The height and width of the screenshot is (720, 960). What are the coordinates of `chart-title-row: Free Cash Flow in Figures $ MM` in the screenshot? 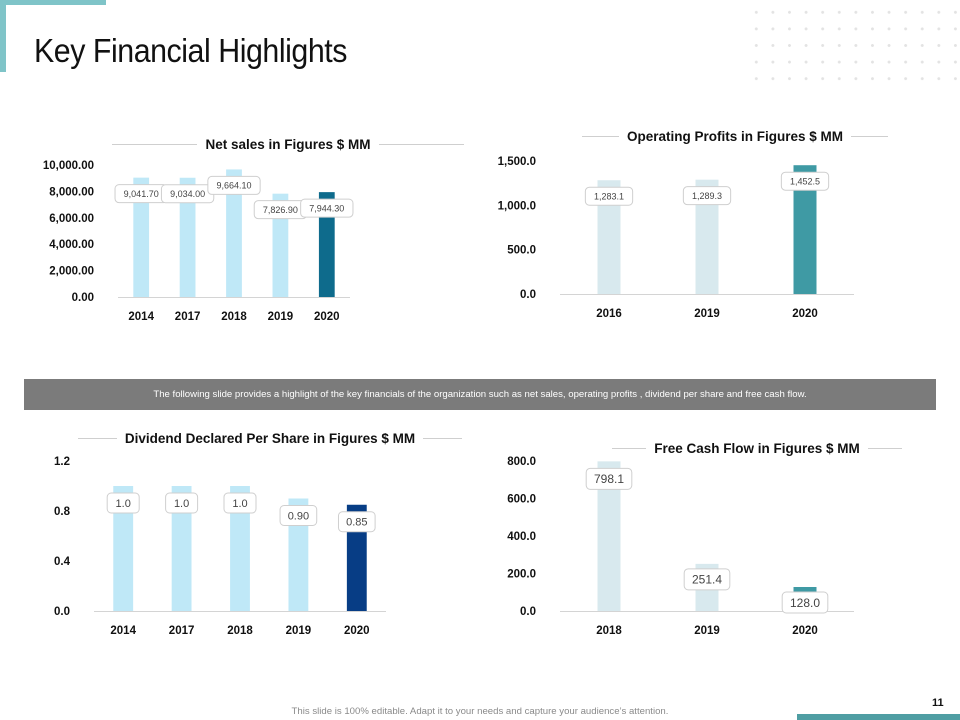 It's located at (757, 448).